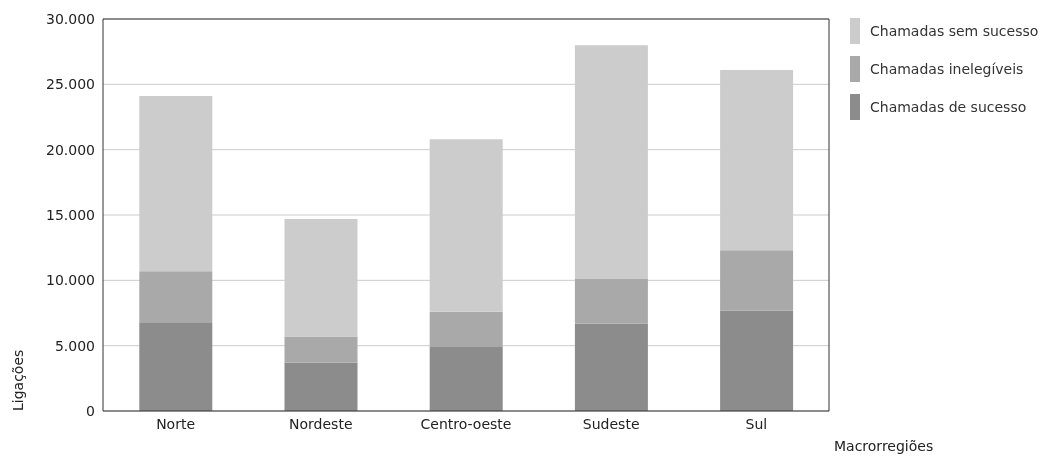 This screenshot has width=1048, height=464. What do you see at coordinates (70, 214) in the screenshot?
I see `y-tick-label: 15.000` at bounding box center [70, 214].